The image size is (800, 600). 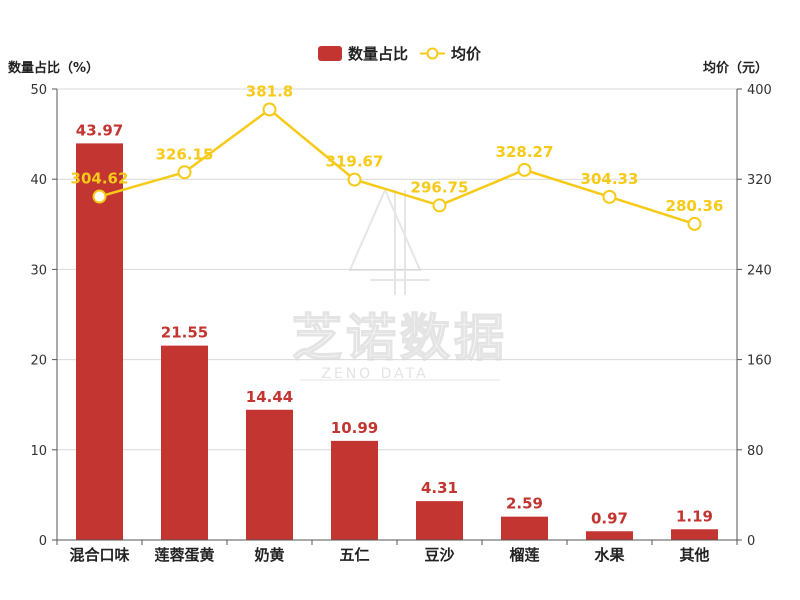 What do you see at coordinates (38, 180) in the screenshot?
I see `left-tick-label: 40` at bounding box center [38, 180].